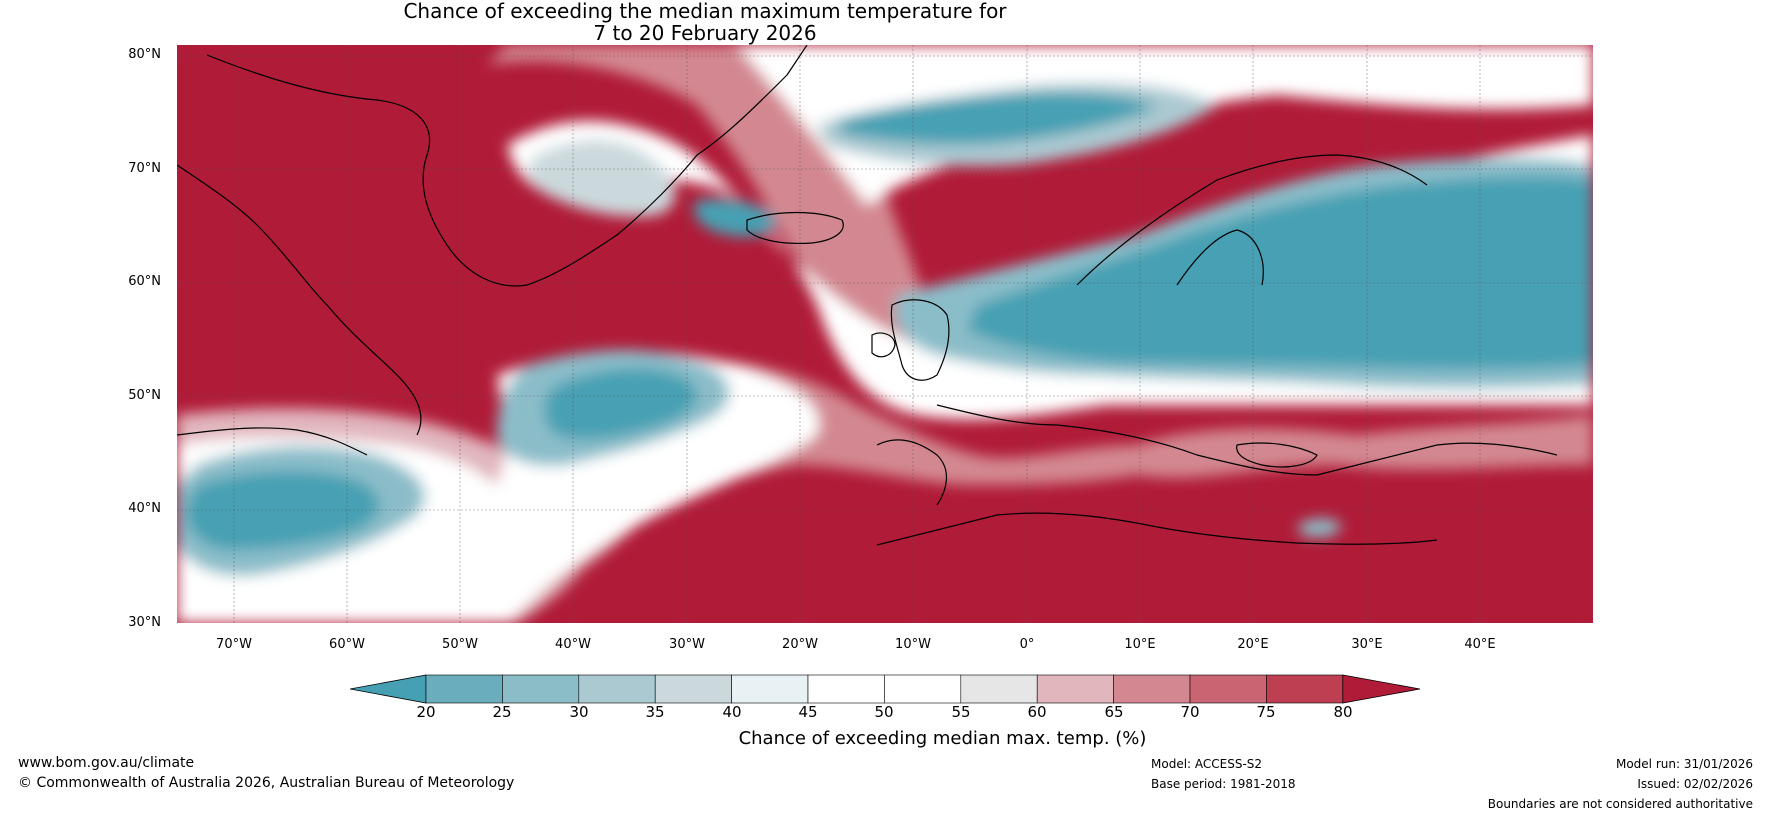  What do you see at coordinates (1480, 644) in the screenshot?
I see `lon-label-40e: 40°E` at bounding box center [1480, 644].